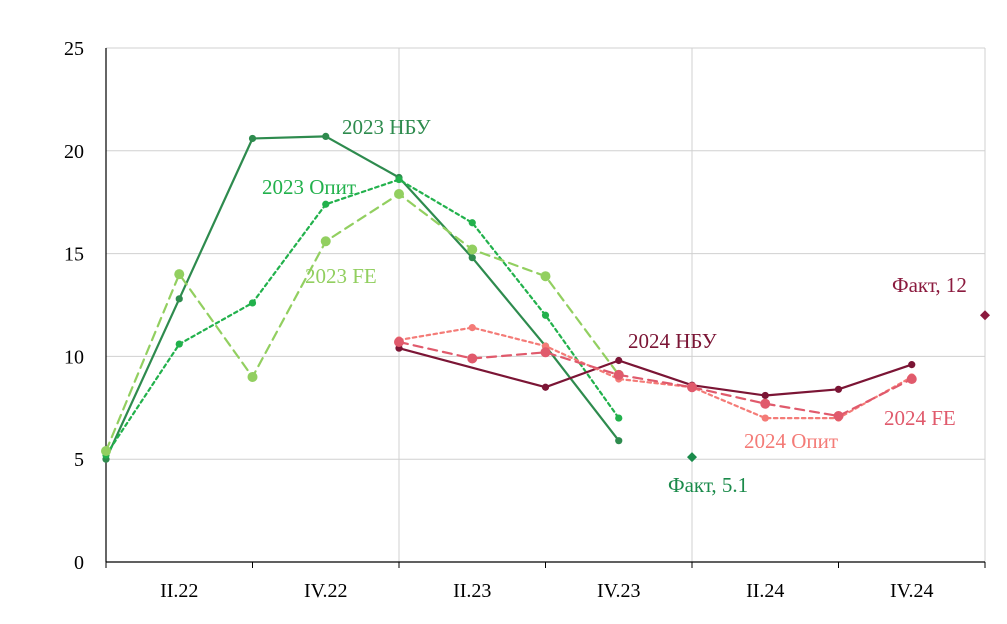  I want to click on series-label-2023-fe: 2023 FE, so click(341, 276).